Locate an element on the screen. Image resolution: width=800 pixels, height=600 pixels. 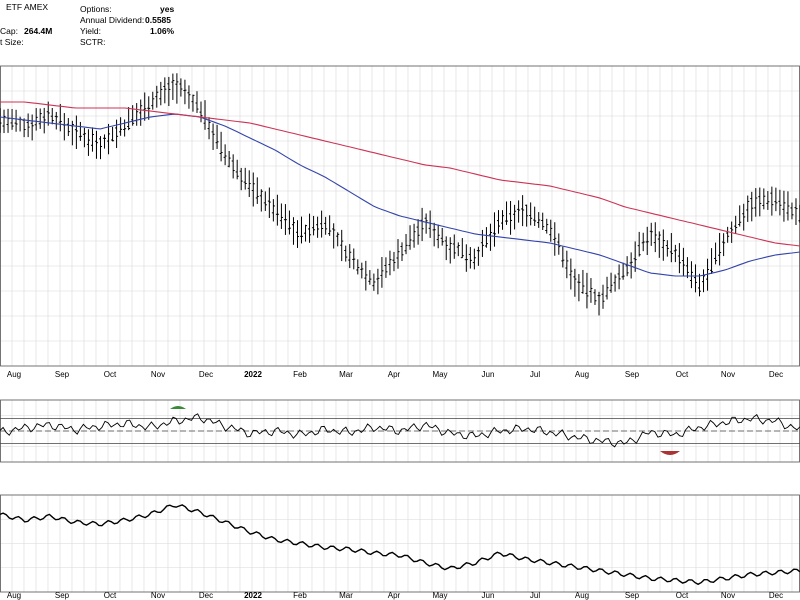
header-yield-label: Yield: is located at coordinates (90, 31).